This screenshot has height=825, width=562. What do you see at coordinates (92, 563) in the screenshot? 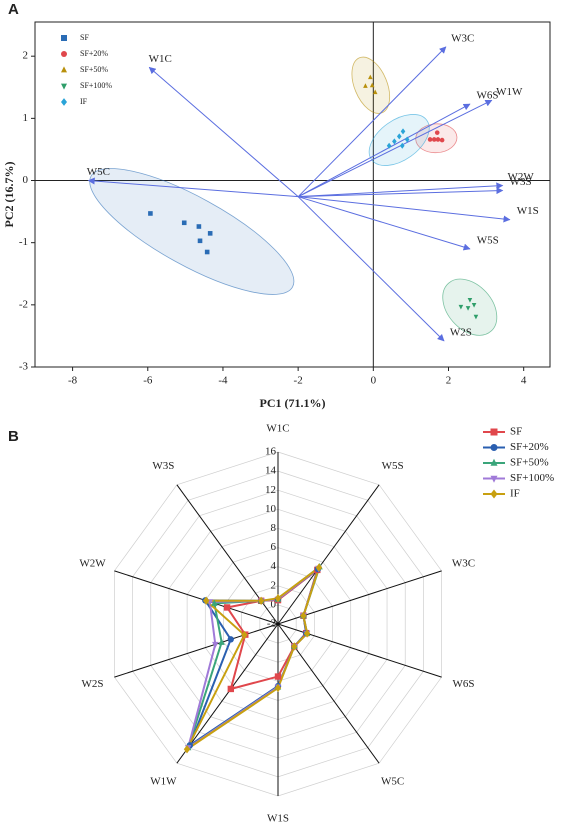
I see `category-label: W2W` at bounding box center [92, 563].